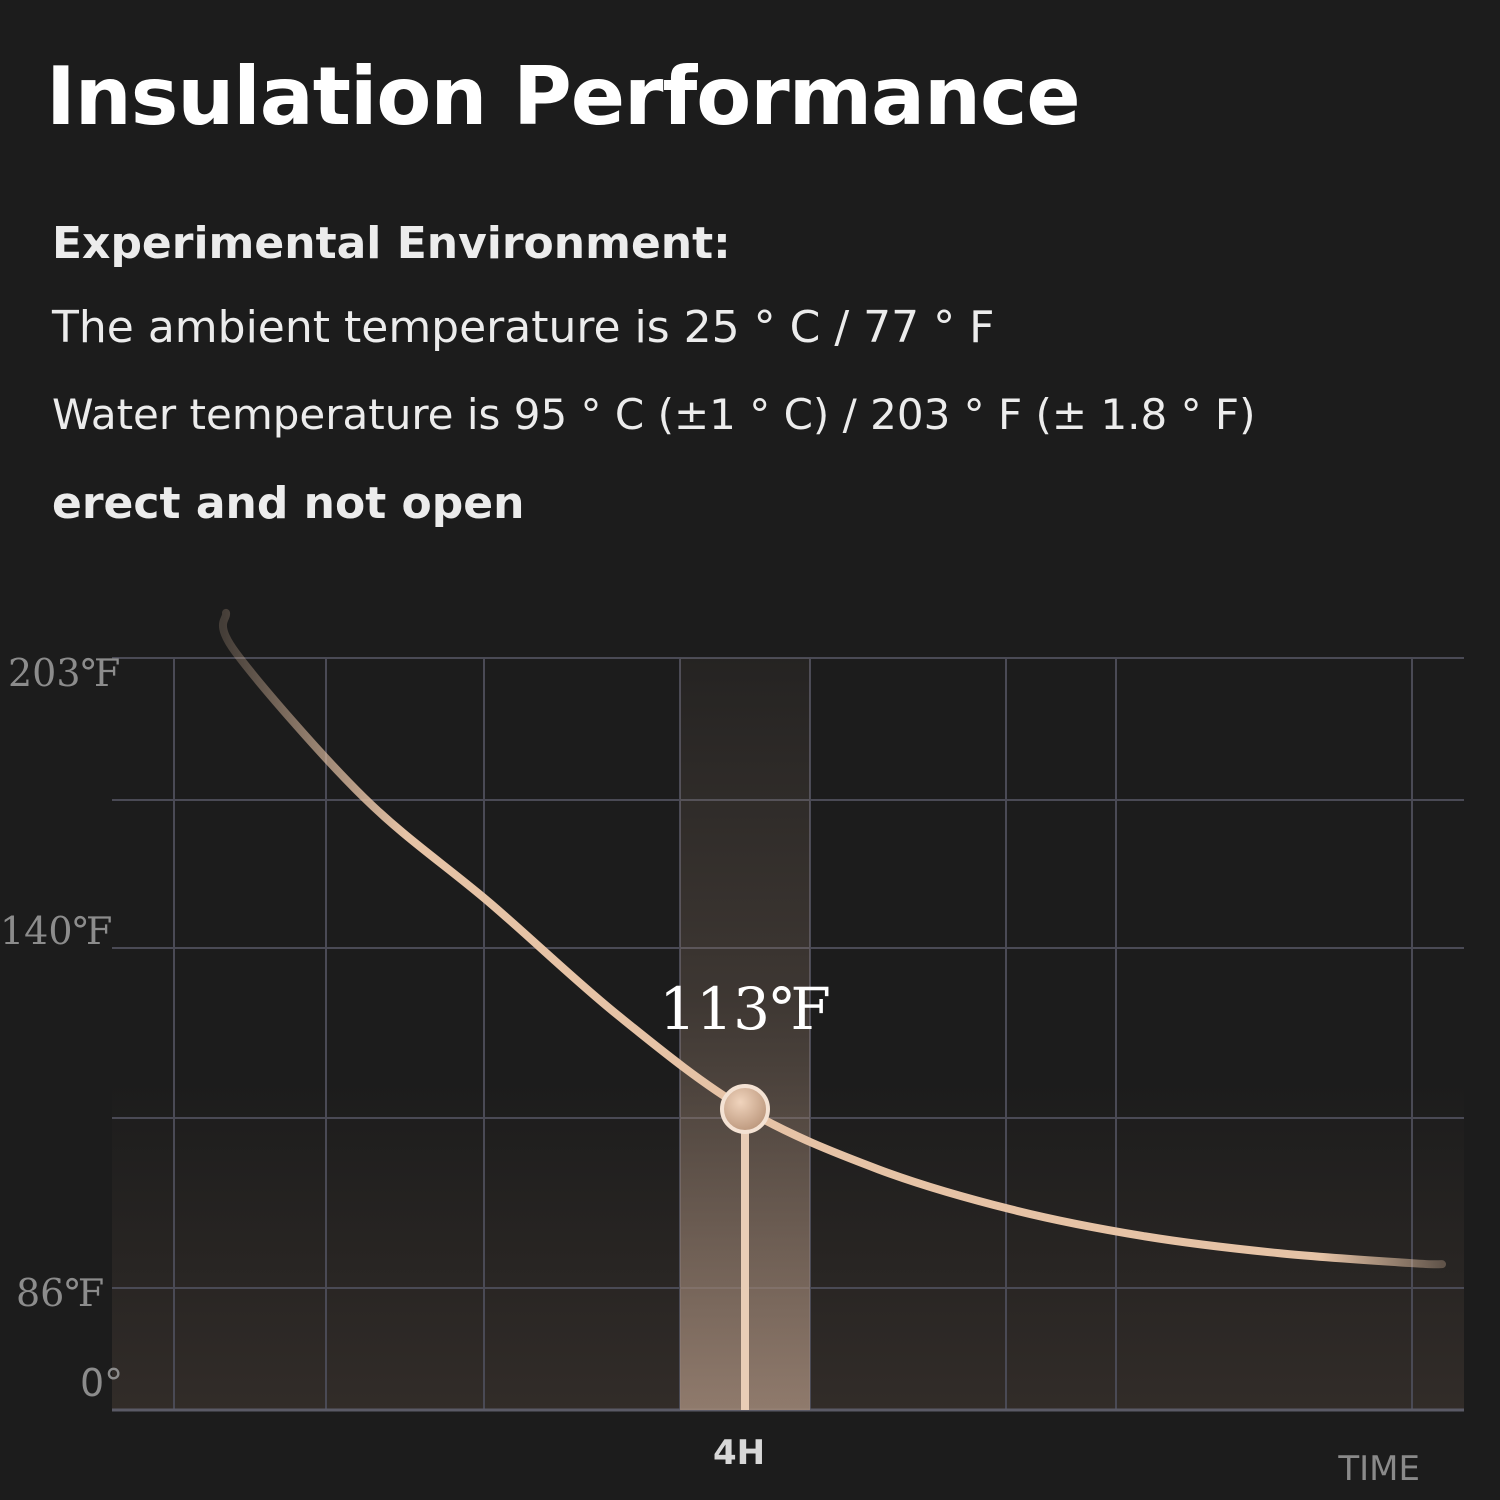 This screenshot has height=1500, width=1500. I want to click on y-tick-label: 140℉, so click(56, 931).